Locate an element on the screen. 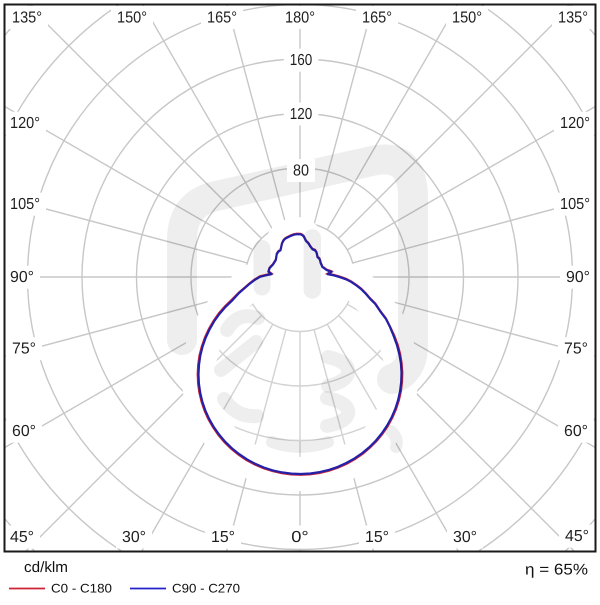 The width and height of the screenshot is (600, 605). svg-text: 120 is located at coordinates (301, 114).